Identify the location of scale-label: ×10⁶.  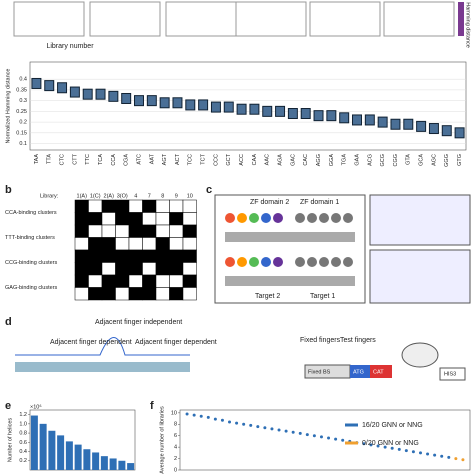
(36, 406).